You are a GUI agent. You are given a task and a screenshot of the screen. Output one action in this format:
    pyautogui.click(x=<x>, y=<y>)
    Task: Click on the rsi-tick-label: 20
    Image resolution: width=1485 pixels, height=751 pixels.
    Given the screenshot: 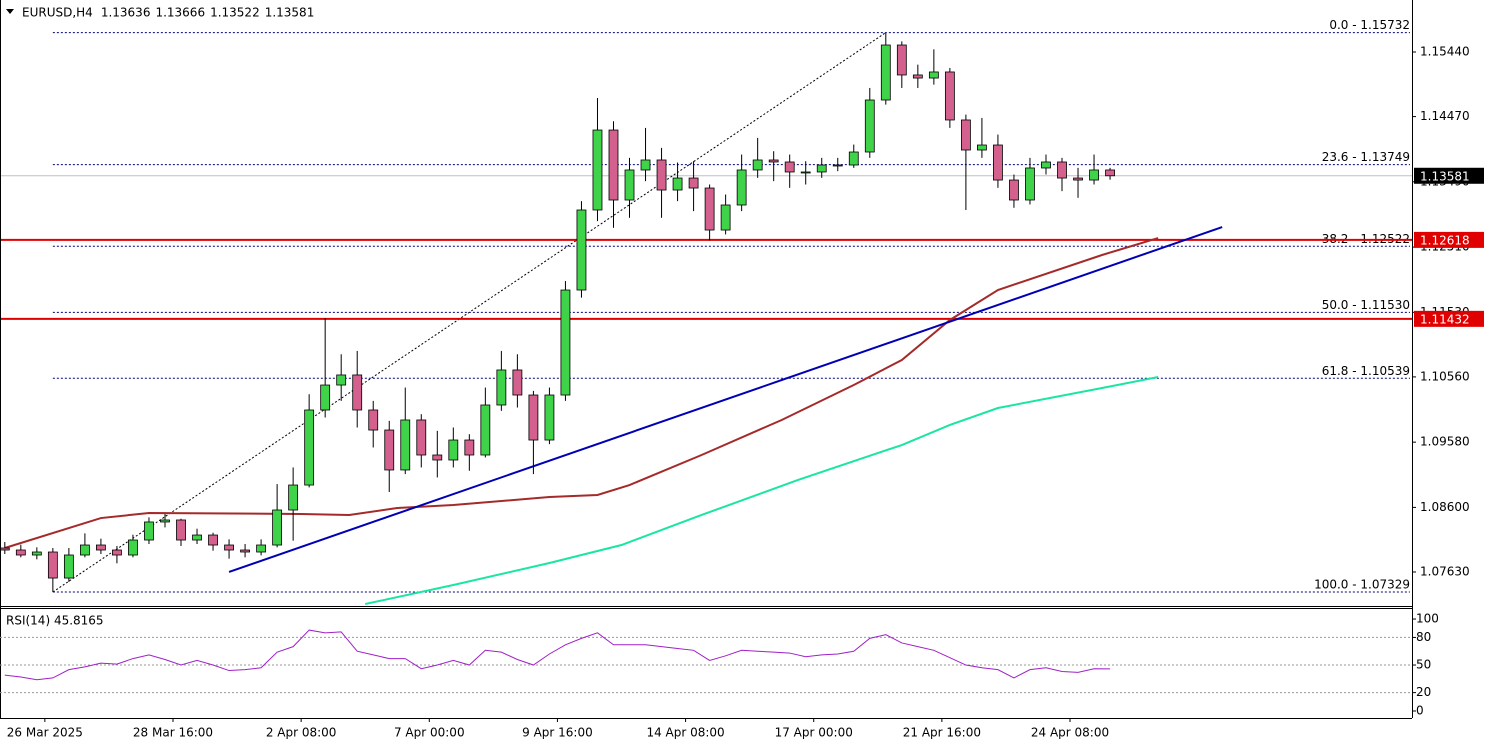 What is the action you would take?
    pyautogui.click(x=1423, y=692)
    